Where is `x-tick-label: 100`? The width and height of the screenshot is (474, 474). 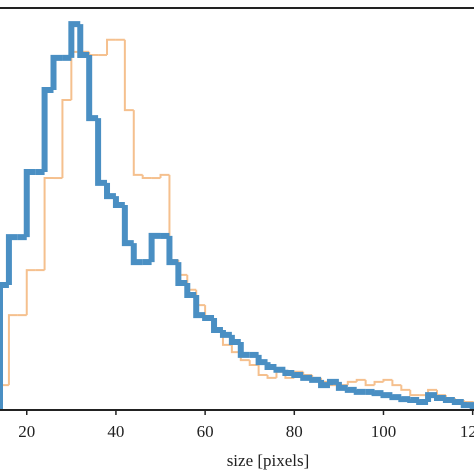 x-tick-label: 100 is located at coordinates (384, 431).